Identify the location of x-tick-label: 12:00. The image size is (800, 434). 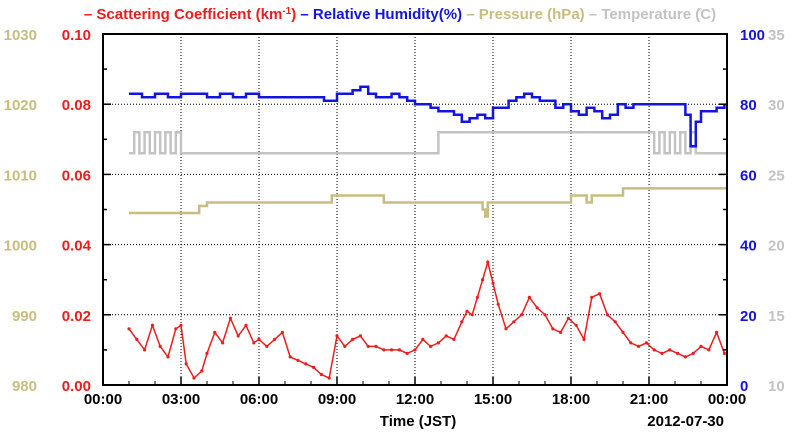
(415, 399).